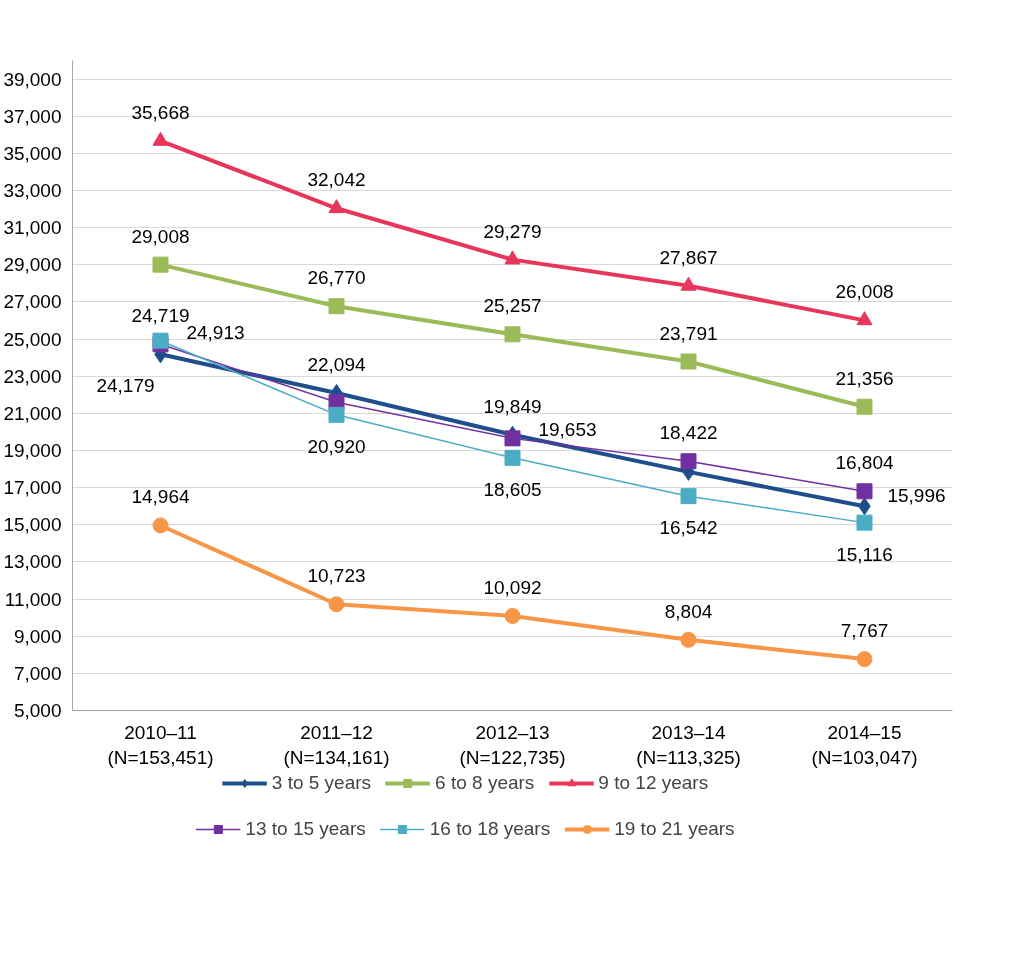 Image resolution: width=1023 pixels, height=972 pixels. Describe the element at coordinates (336, 446) in the screenshot. I see `data-label: 20,920` at that location.